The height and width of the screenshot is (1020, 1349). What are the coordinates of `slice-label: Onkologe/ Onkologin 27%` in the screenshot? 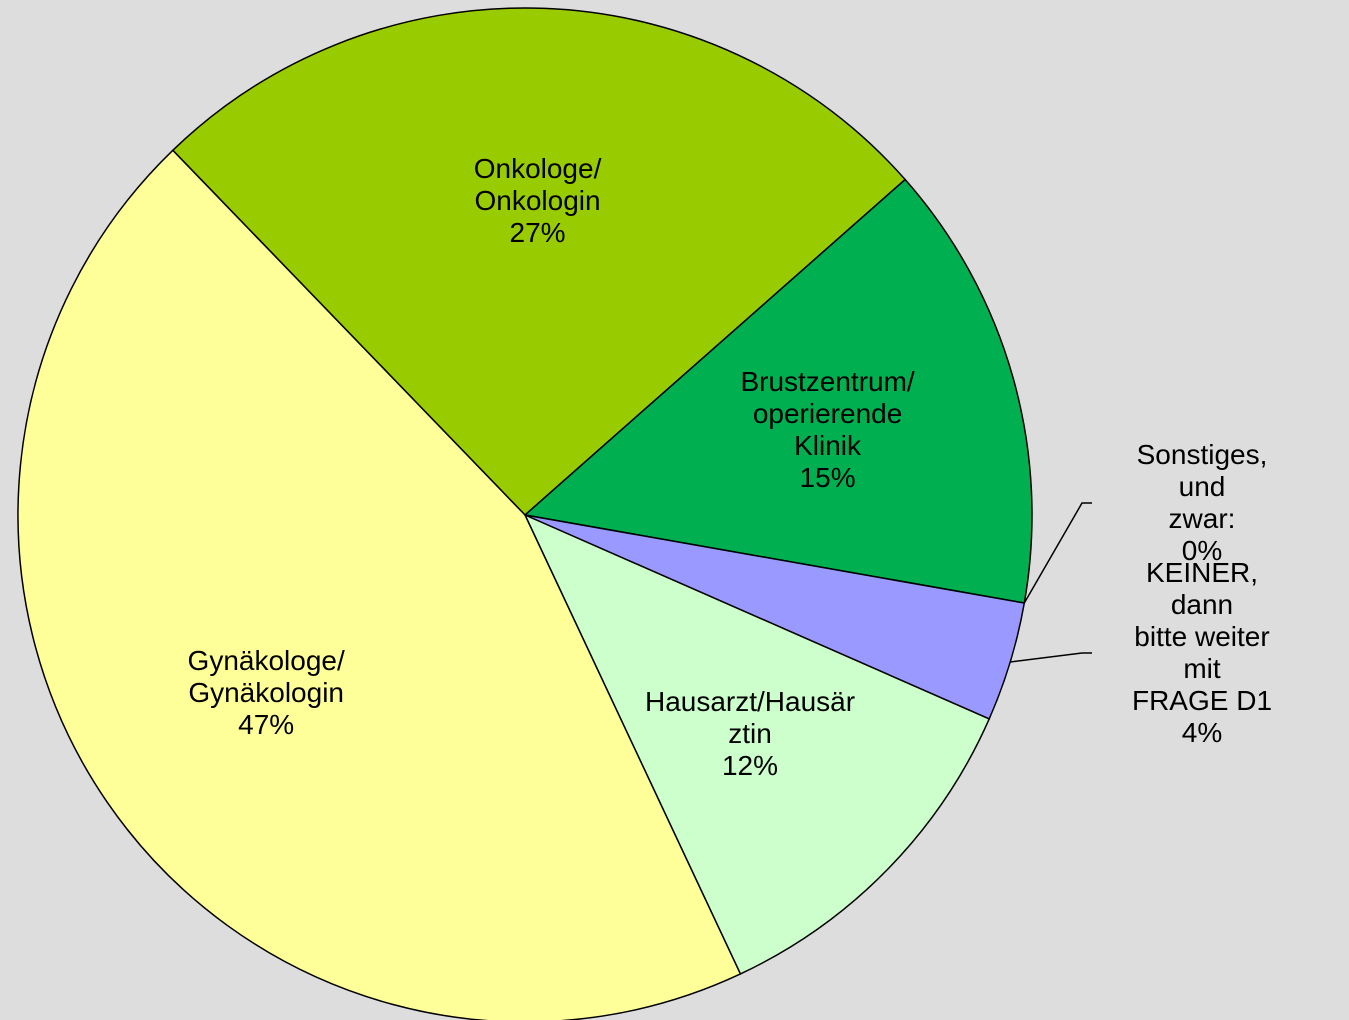 It's located at (538, 201).